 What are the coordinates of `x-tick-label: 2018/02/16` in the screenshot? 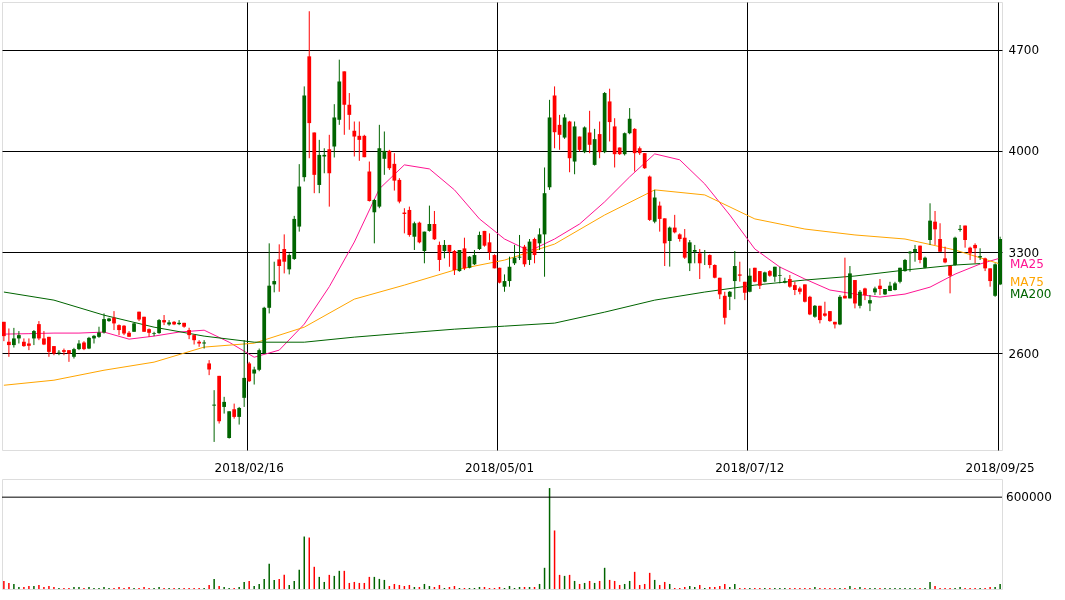 It's located at (249, 467).